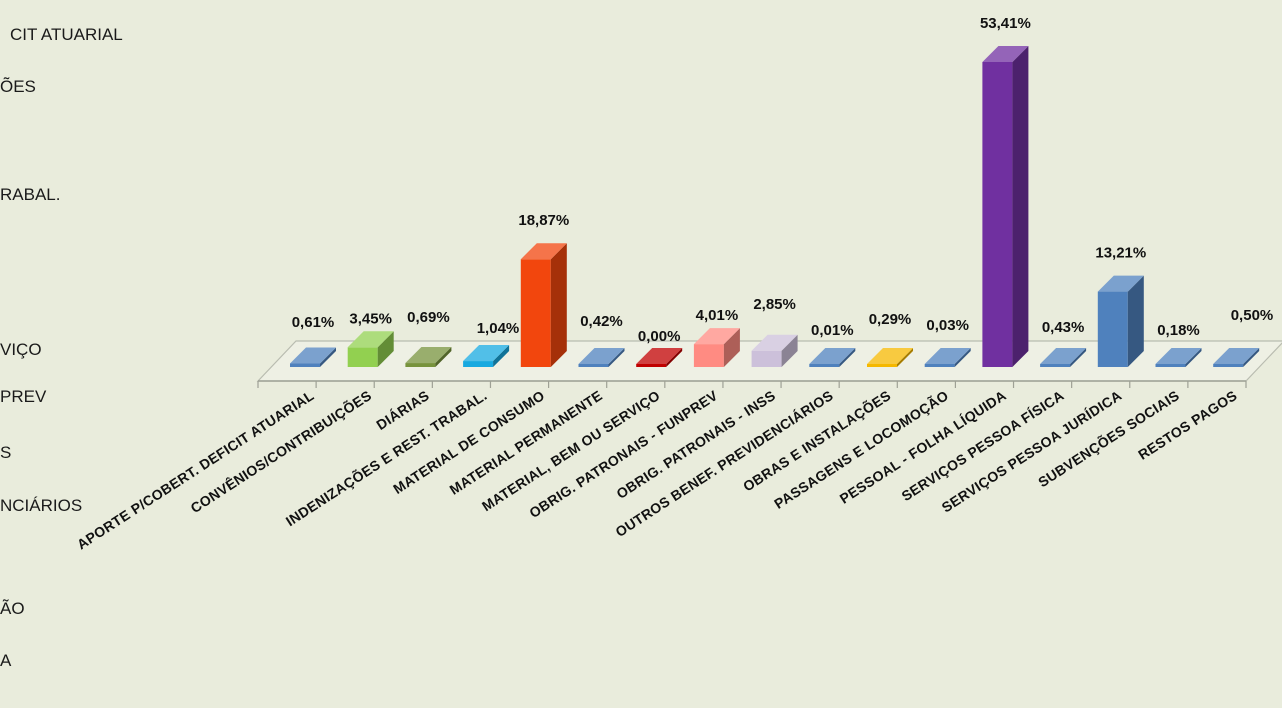  Describe the element at coordinates (1005, 23) in the screenshot. I see `data-label: 53,41%` at that location.